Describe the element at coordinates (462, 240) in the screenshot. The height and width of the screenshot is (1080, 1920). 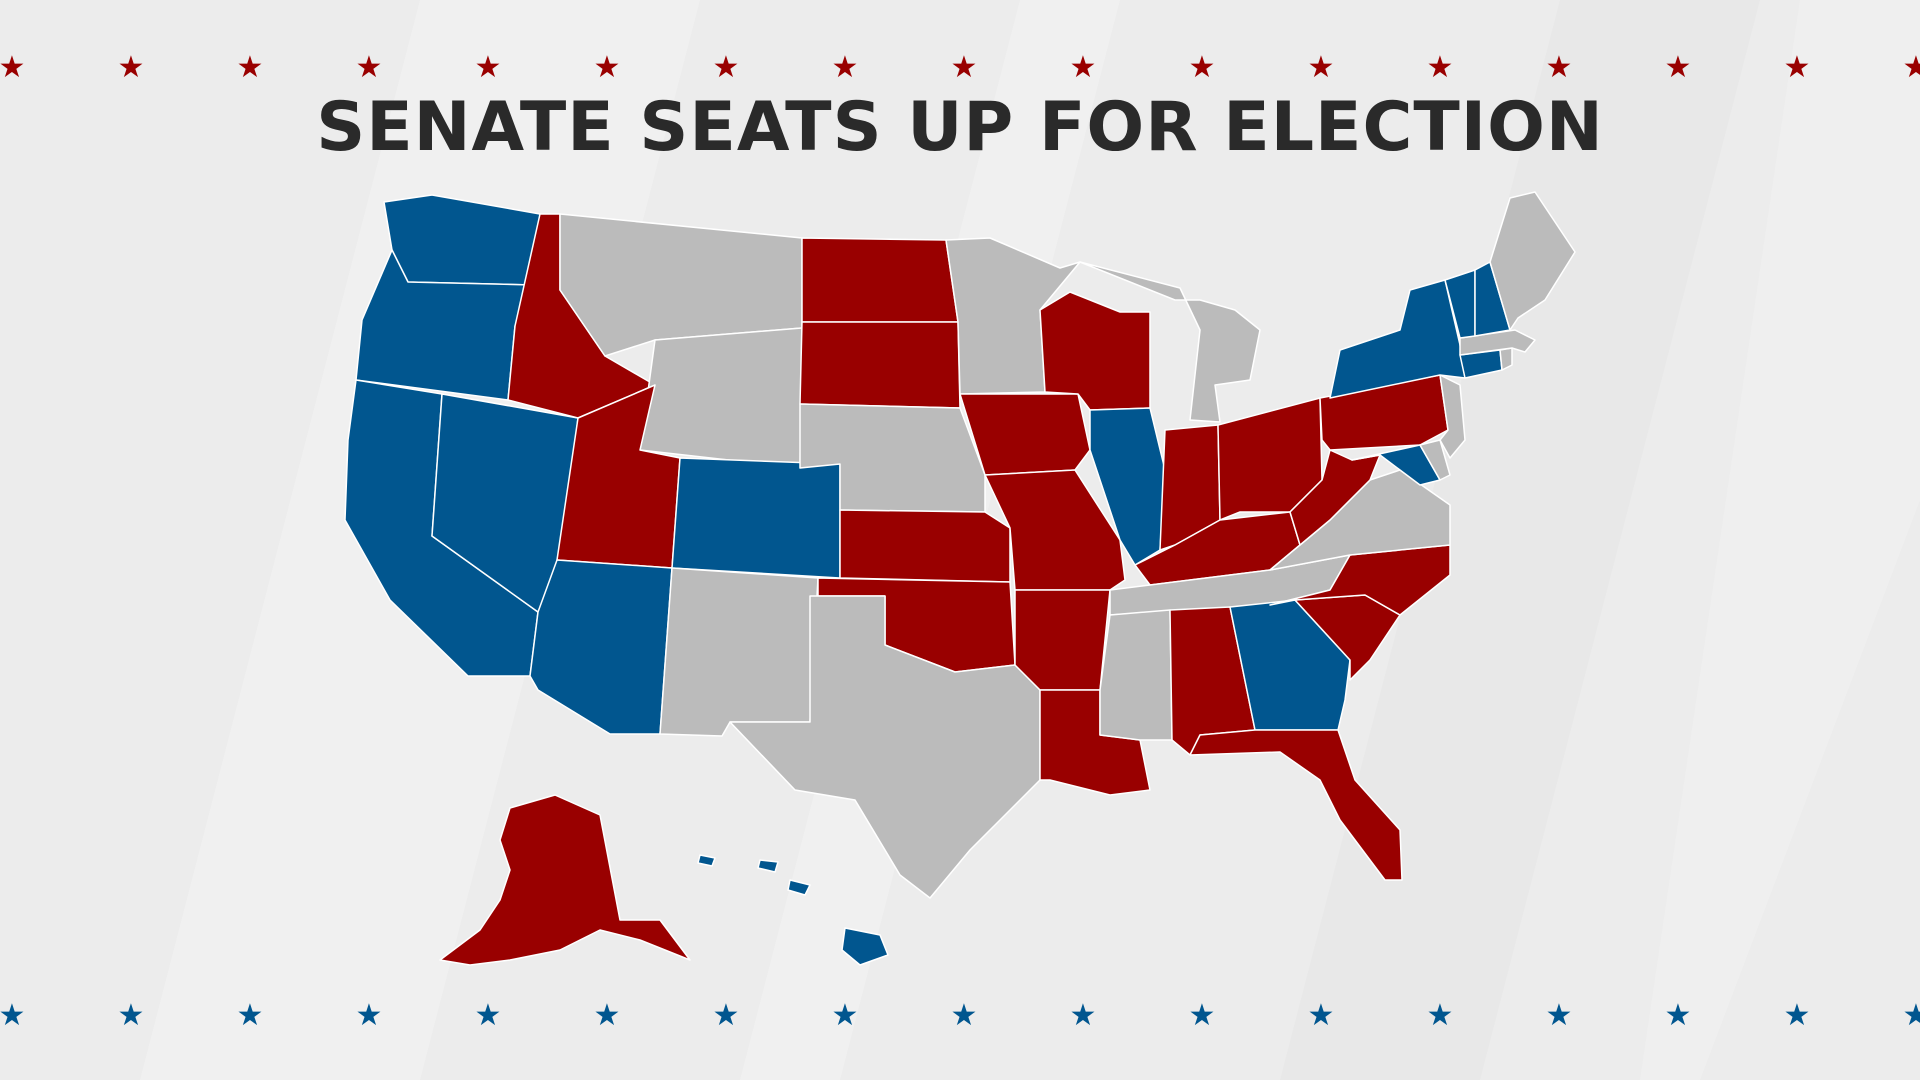
I see `state-washington` at that location.